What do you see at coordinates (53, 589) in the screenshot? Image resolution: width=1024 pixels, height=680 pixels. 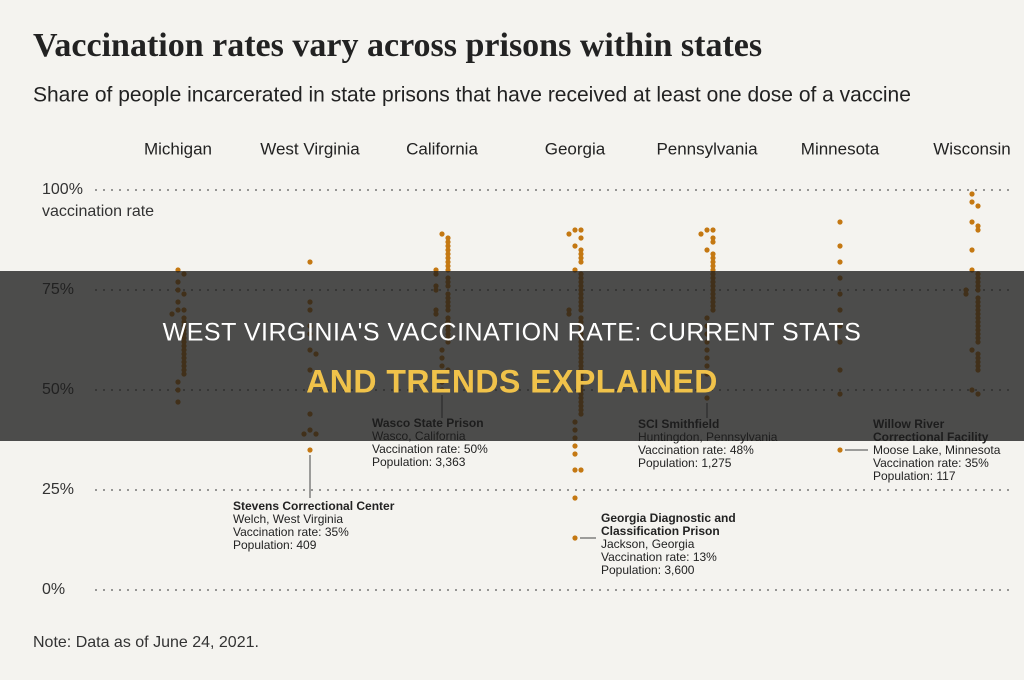 I see `y-tick-label: 0%` at bounding box center [53, 589].